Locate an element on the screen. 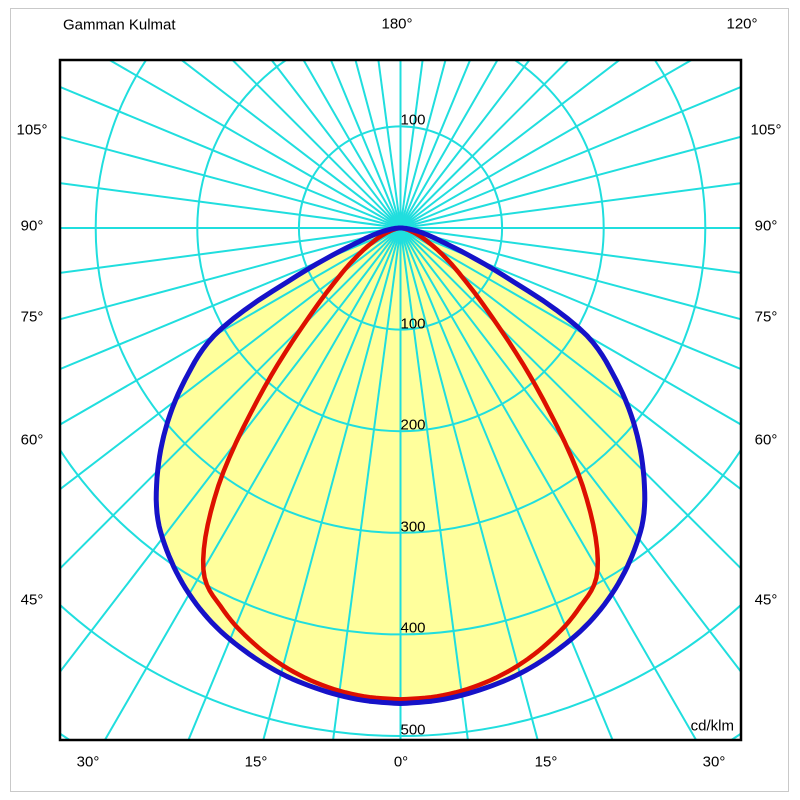 This screenshot has height=800, width=800. grid-ray-307.5 is located at coordinates (231, 359).